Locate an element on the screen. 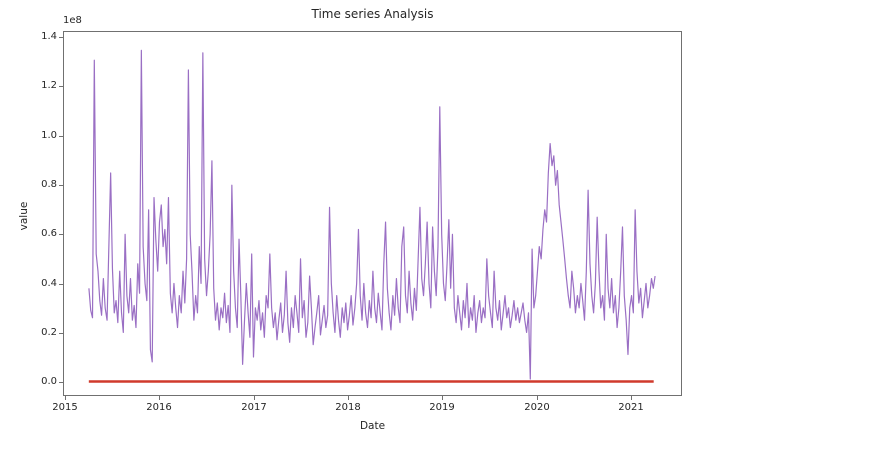  y-tick-label: 0.0 is located at coordinates (49, 381).